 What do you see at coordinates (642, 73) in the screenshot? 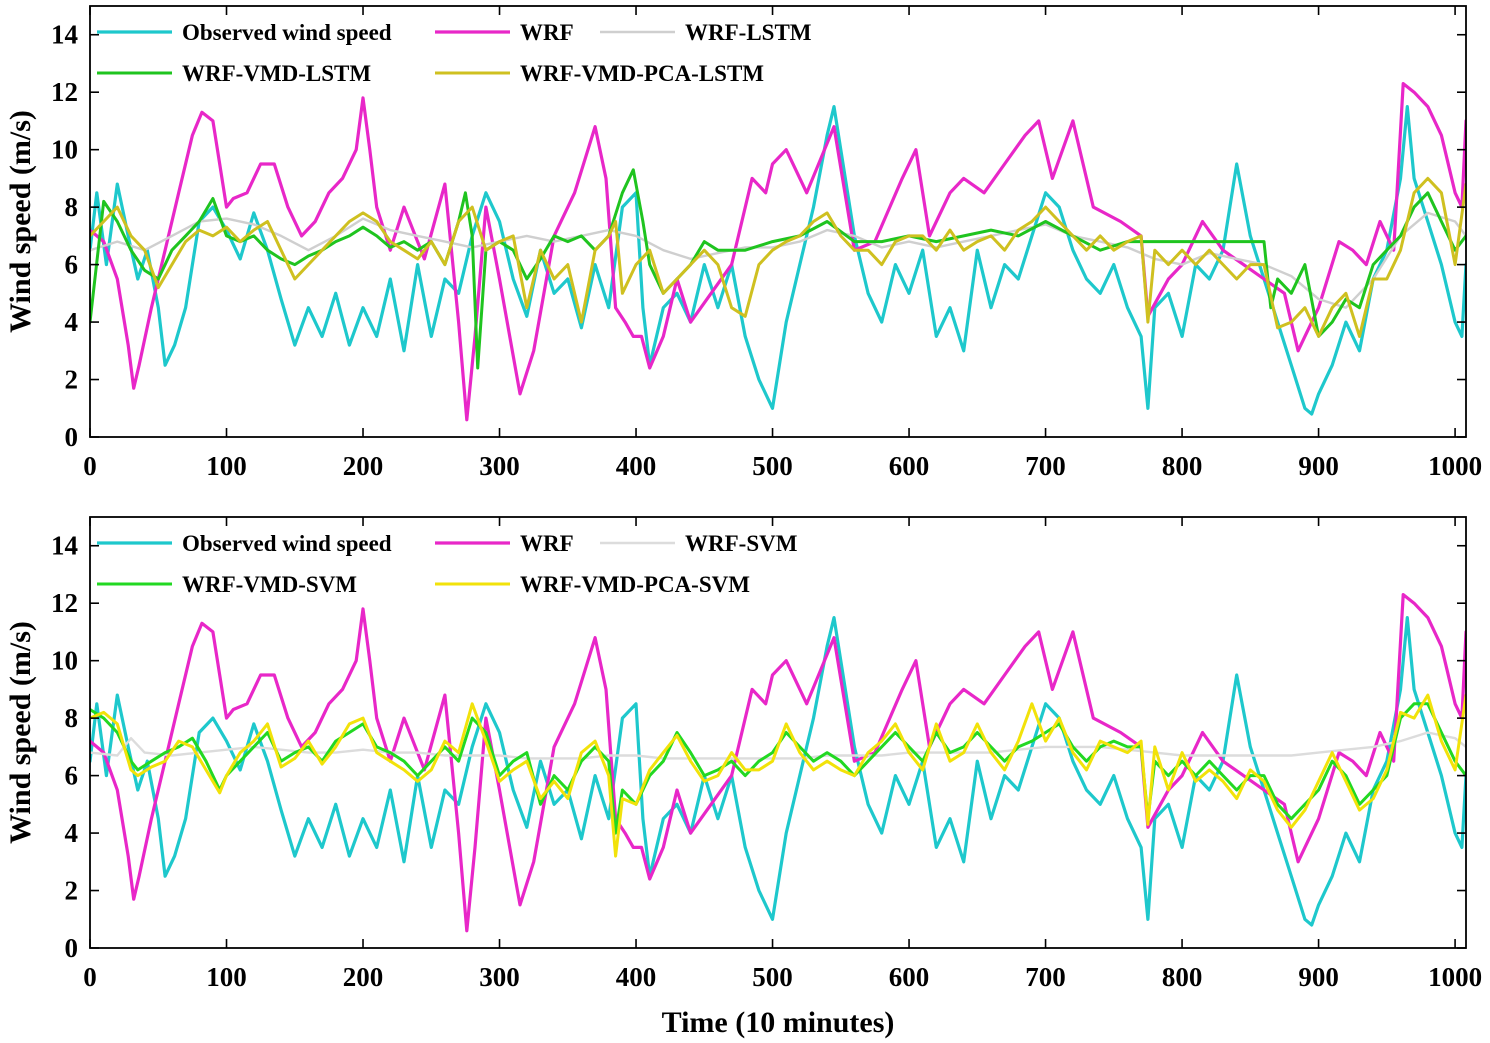
I see `legend-label-wrf-vmd-pca-lstm: WRF-VMD-PCA-LSTM` at bounding box center [642, 73].